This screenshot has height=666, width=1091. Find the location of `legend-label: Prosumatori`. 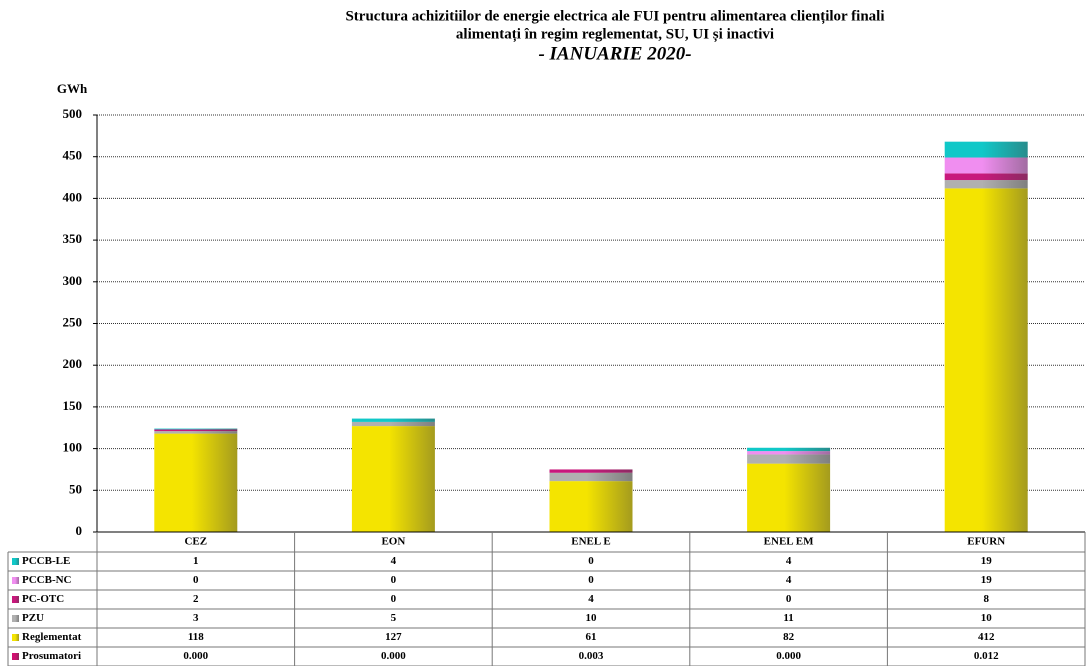

legend-label: Prosumatori is located at coordinates (51, 656).